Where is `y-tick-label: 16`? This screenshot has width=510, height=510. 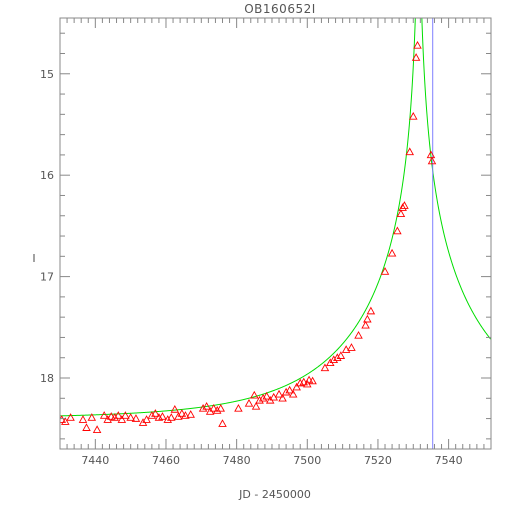
y-tick-label: 16 is located at coordinates (47, 175).